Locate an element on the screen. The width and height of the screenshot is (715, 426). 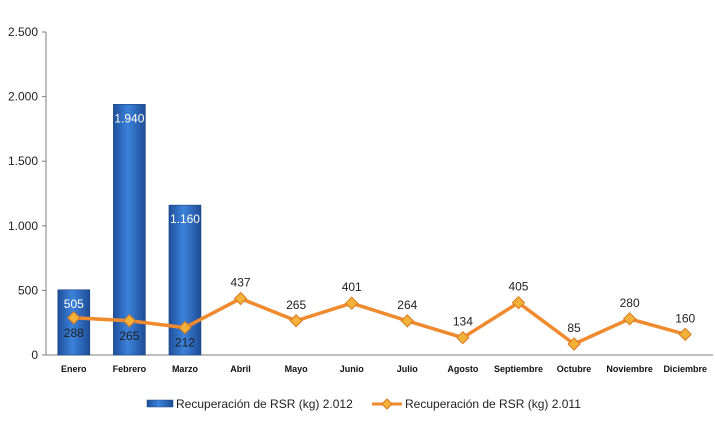
line-value-label: 288 is located at coordinates (74, 333).